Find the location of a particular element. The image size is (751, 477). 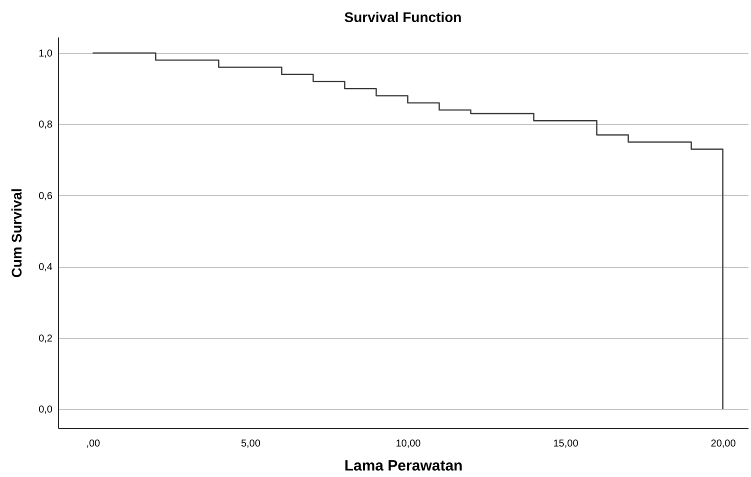

x-tick-label: ,00 is located at coordinates (93, 444).